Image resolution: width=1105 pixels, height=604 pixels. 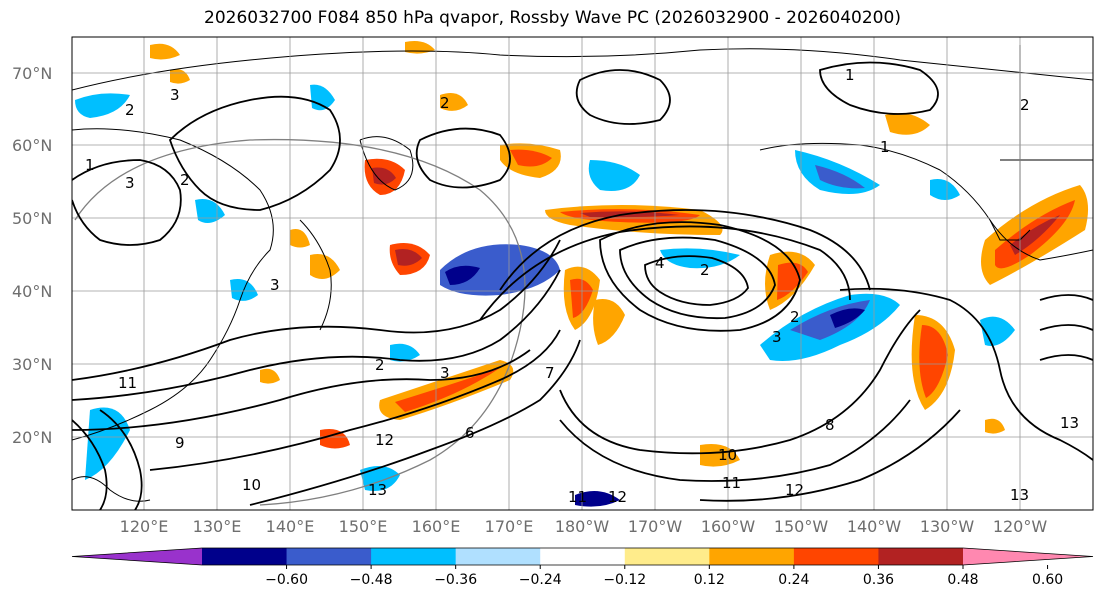 What do you see at coordinates (371, 580) in the screenshot?
I see `colorbar-tick-label: −0.48` at bounding box center [371, 580].